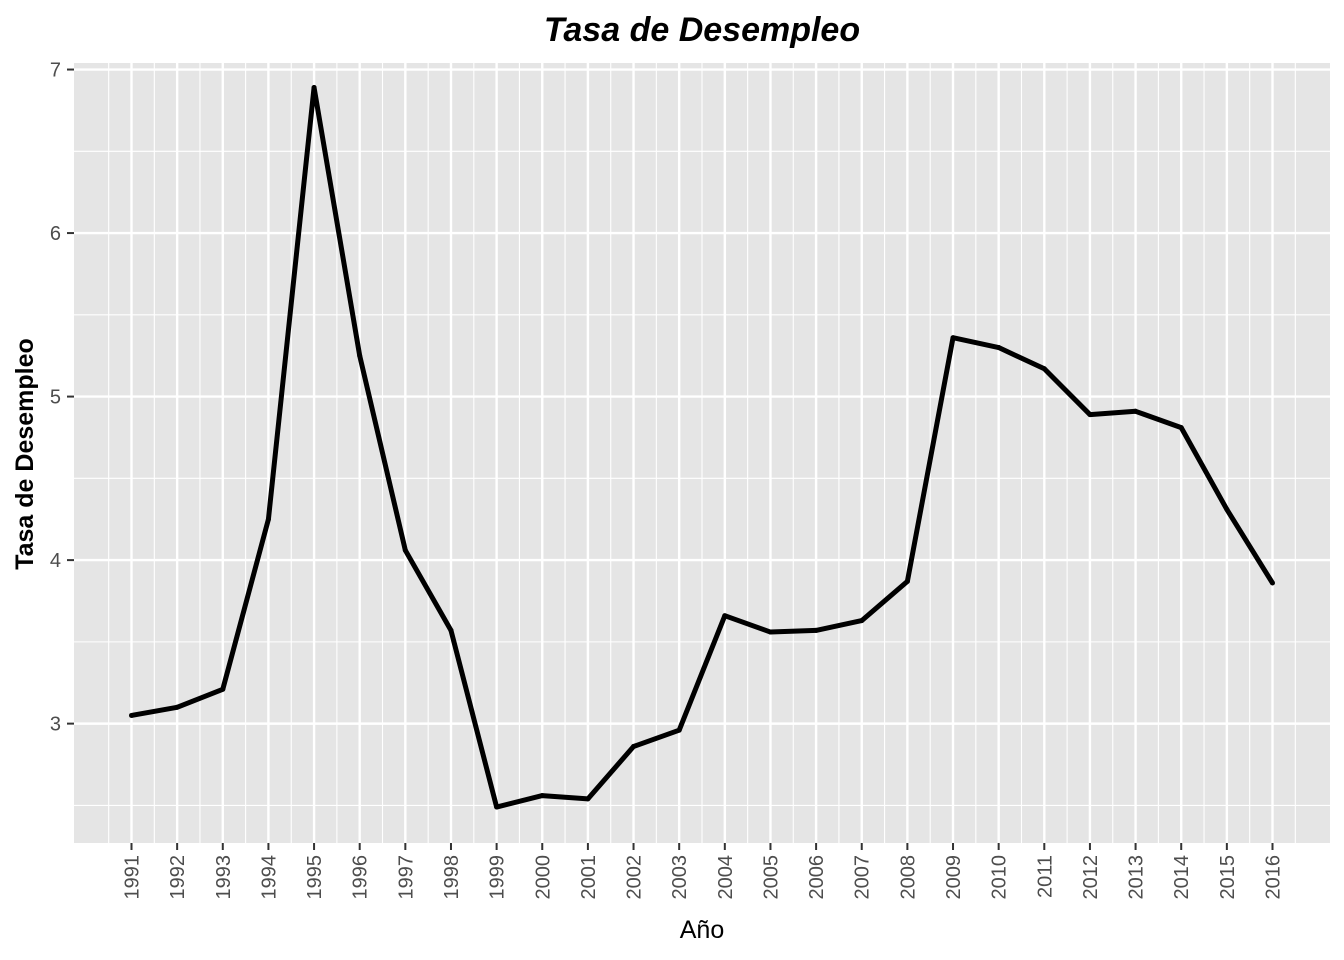 Image resolution: width=1344 pixels, height=960 pixels. Describe the element at coordinates (133, 877) in the screenshot. I see `x-tick-label: 1991` at that location.